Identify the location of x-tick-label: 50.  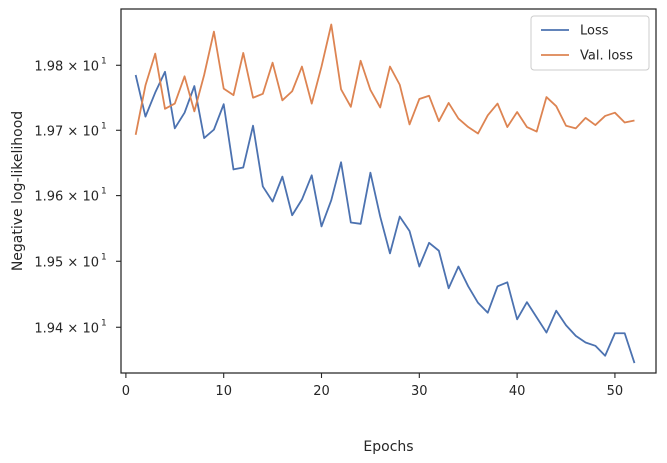
(615, 391).